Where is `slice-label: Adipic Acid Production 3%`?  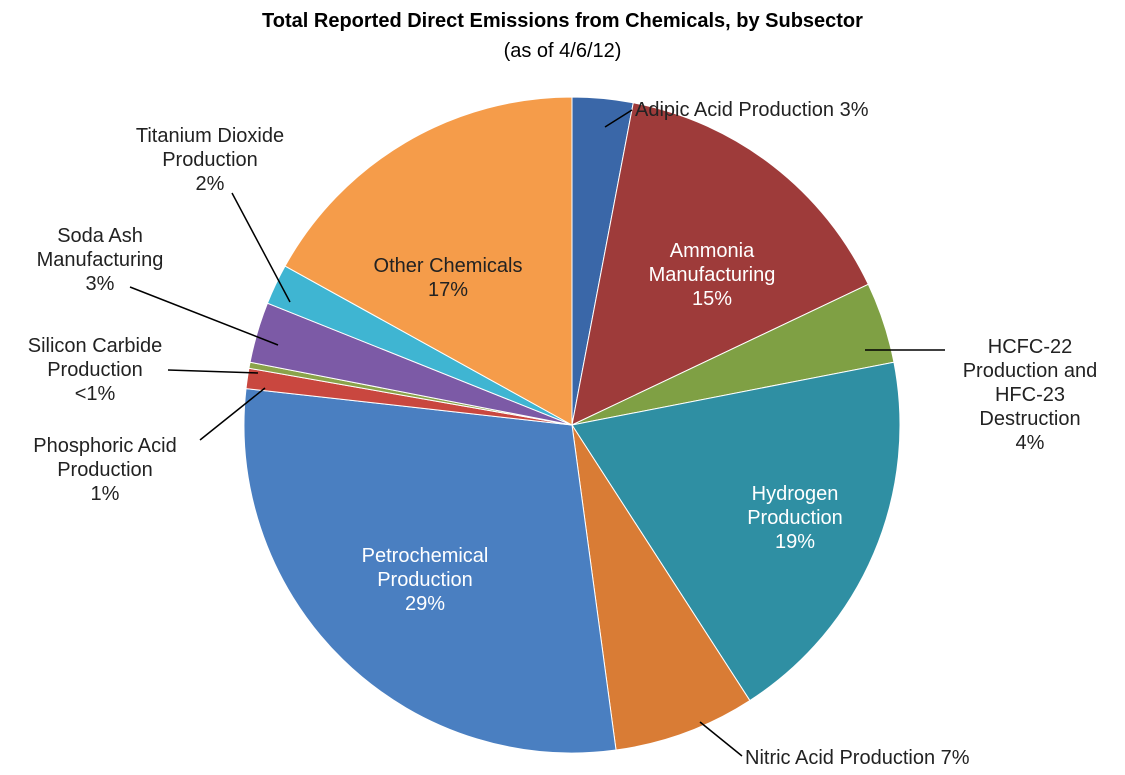 slice-label: Adipic Acid Production 3% is located at coordinates (751, 110).